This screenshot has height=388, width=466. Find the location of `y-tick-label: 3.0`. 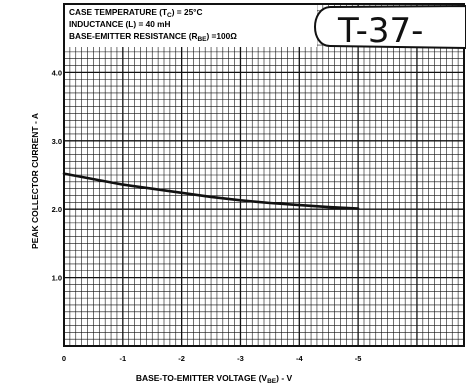

y-tick-label: 3.0 is located at coordinates (57, 141).